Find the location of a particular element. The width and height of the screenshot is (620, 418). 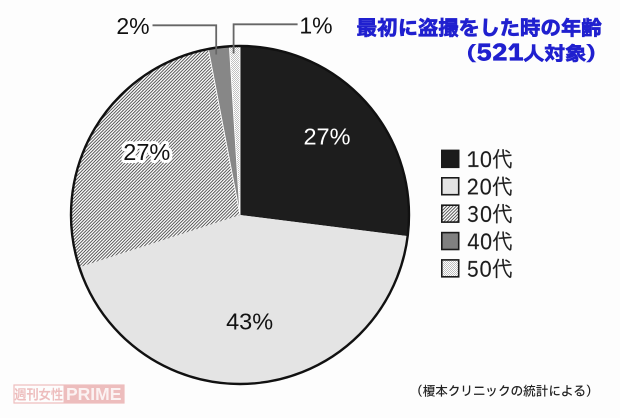

svg-text: 2% is located at coordinates (132, 26).